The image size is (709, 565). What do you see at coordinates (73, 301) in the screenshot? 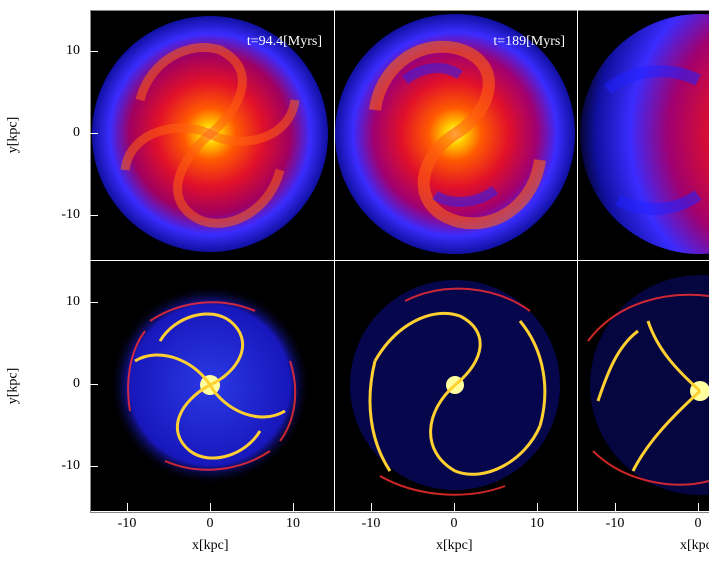
I see `ytick-bottom-10: 10` at bounding box center [73, 301].